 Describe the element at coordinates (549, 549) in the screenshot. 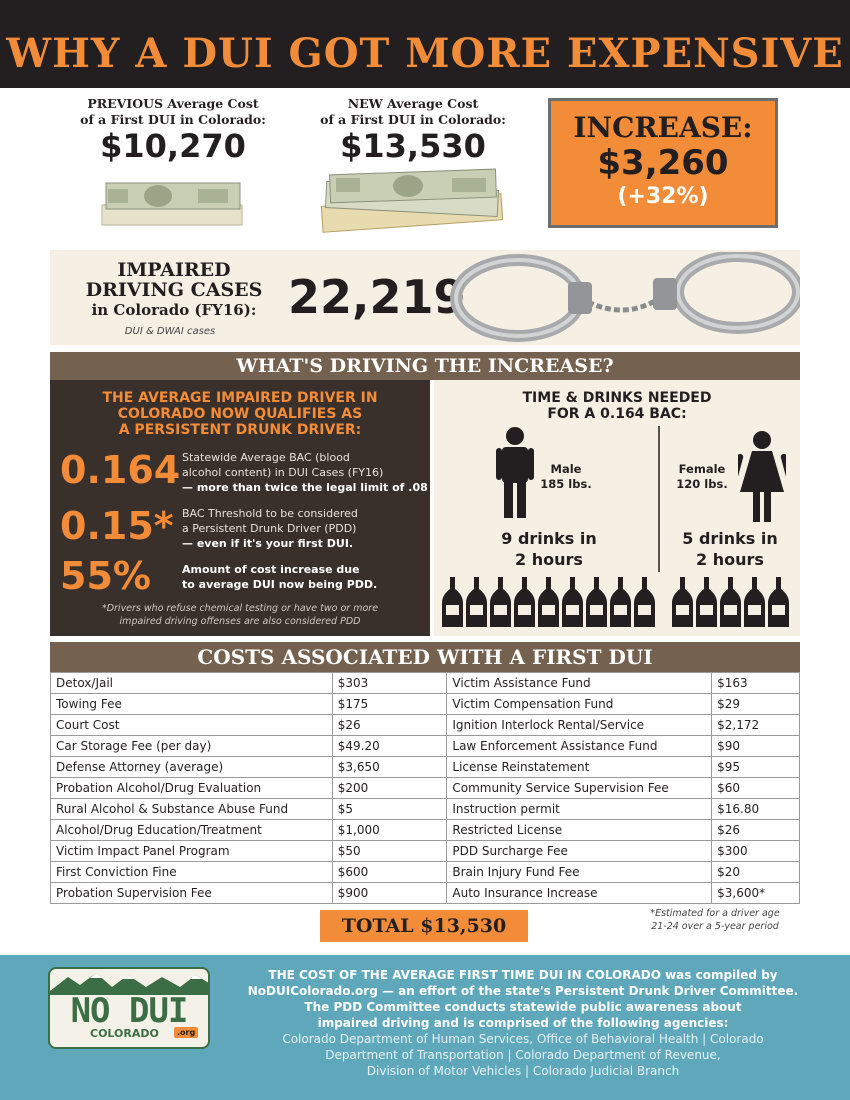

I see `male-drinks: 9 drinks in 2 hours` at that location.